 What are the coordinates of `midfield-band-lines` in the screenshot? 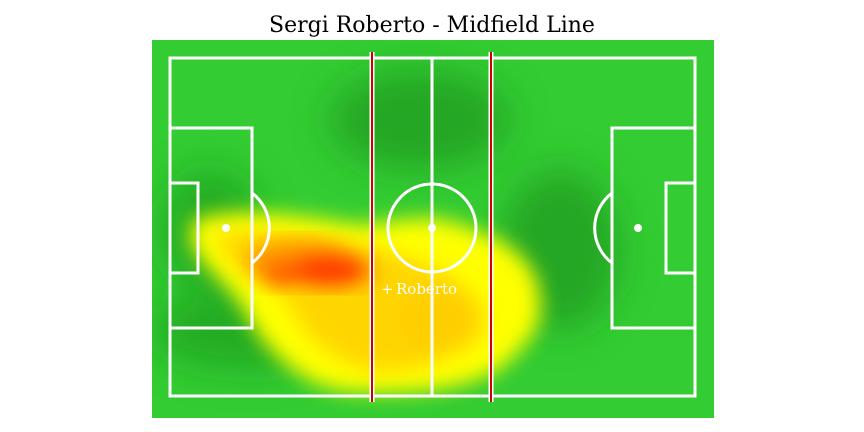 It's located at (431, 227).